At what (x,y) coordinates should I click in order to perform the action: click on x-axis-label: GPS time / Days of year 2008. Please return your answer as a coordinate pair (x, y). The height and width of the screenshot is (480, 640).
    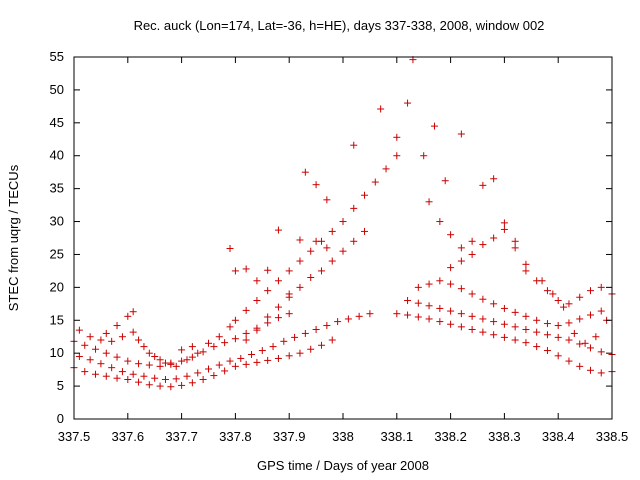
    Looking at the image, I should click on (343, 465).